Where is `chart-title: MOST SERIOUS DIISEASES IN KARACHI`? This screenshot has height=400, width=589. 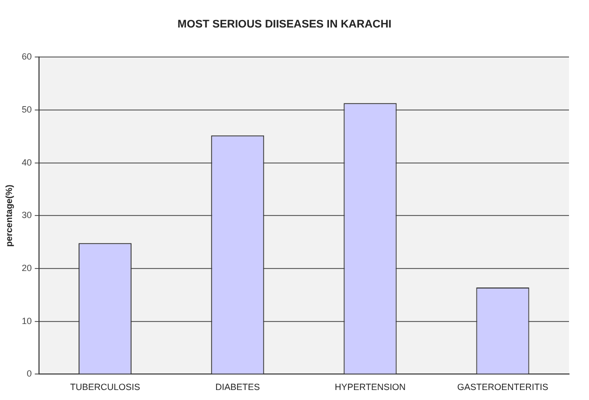 chart-title: MOST SERIOUS DIISEASES IN KARACHI is located at coordinates (285, 24).